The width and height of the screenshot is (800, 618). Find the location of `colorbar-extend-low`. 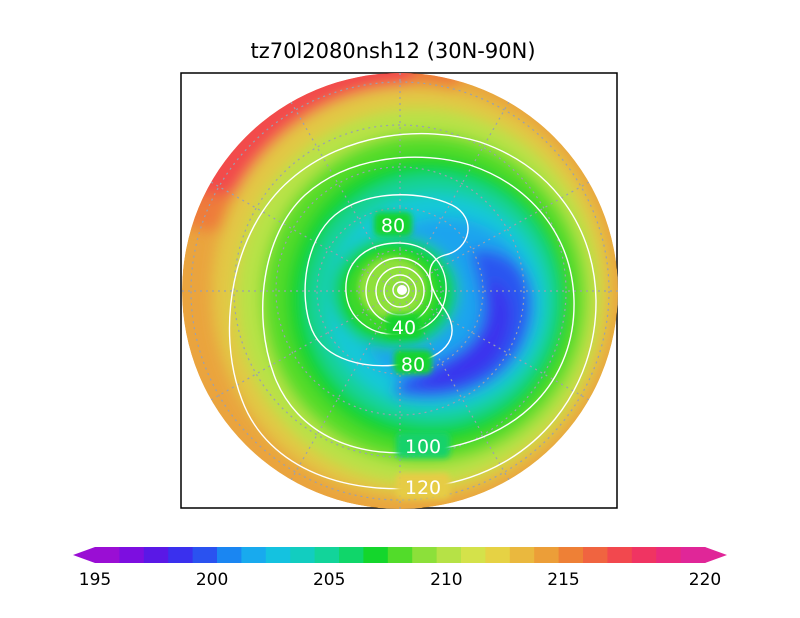

colorbar-extend-low is located at coordinates (84, 555).